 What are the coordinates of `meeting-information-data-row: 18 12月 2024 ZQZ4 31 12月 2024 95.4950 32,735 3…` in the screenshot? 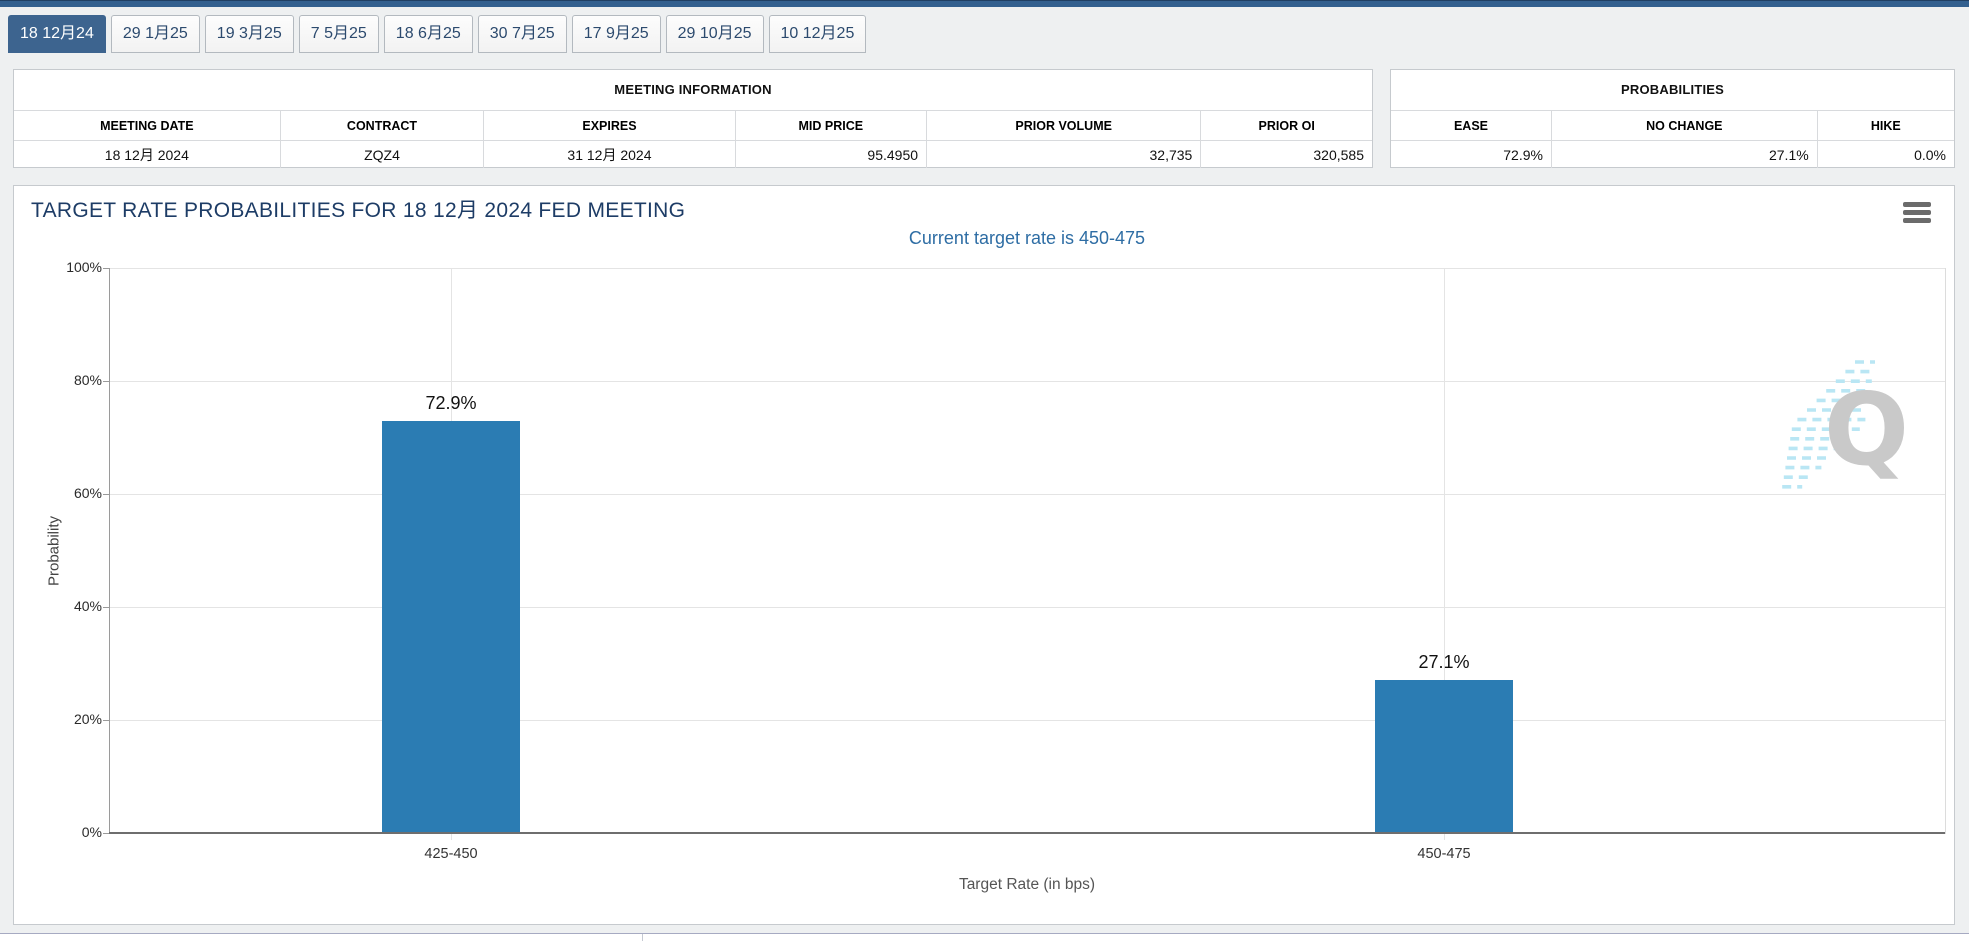 It's located at (693, 154).